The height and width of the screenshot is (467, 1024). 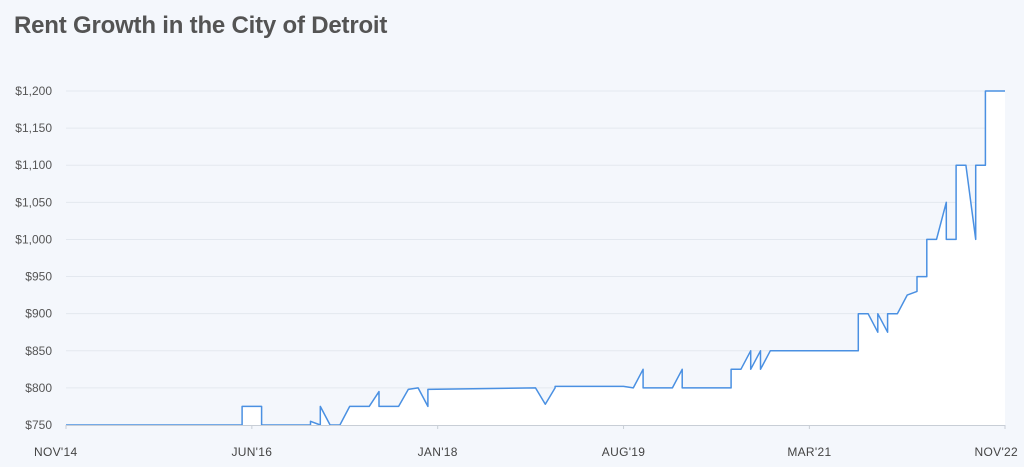 I want to click on x-tick-label: JAN'18, so click(x=438, y=452).